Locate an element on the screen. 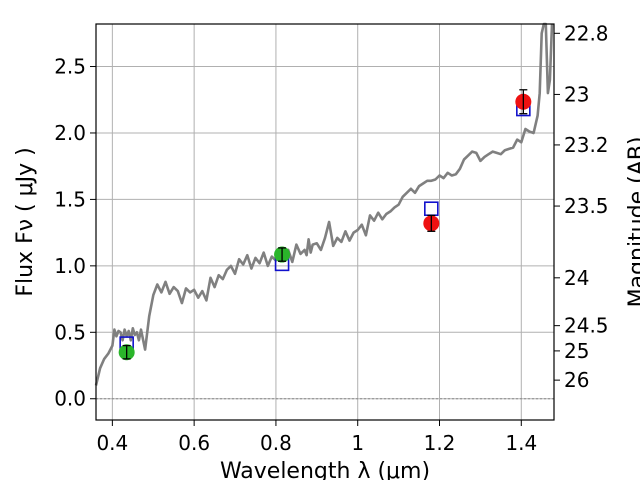 This screenshot has width=640, height=480. y-tick-label: 2.5 is located at coordinates (70, 67).